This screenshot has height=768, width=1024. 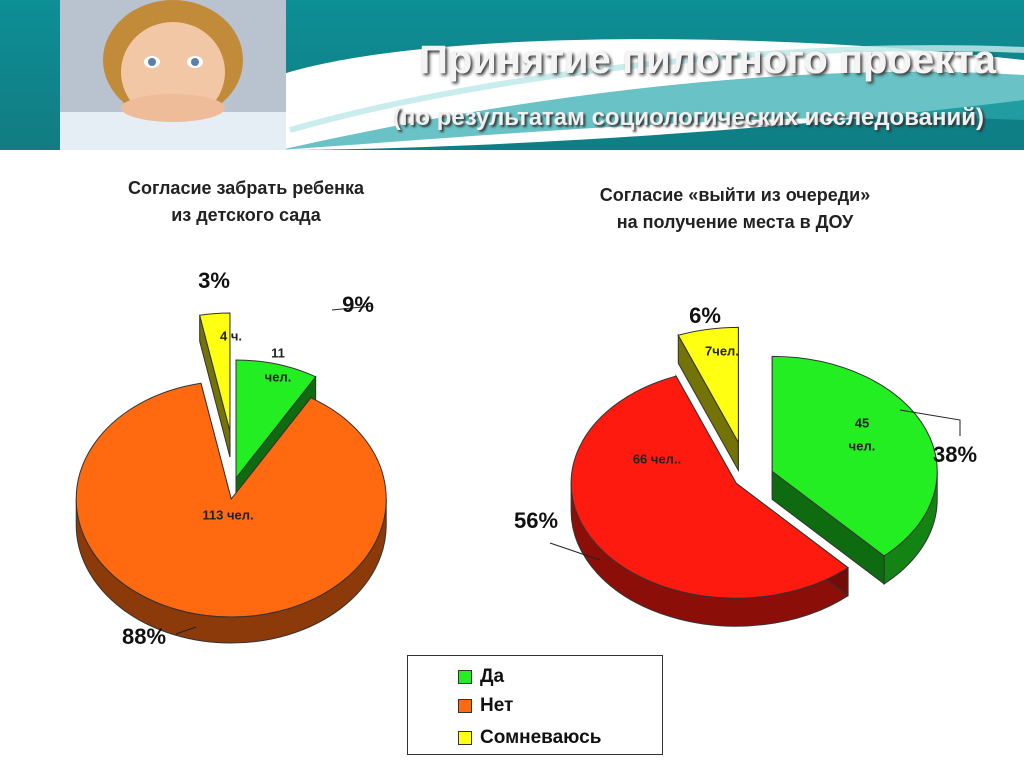 What do you see at coordinates (735, 222) in the screenshot?
I see `chart2-title-line2: на получение места в ДОУ` at bounding box center [735, 222].